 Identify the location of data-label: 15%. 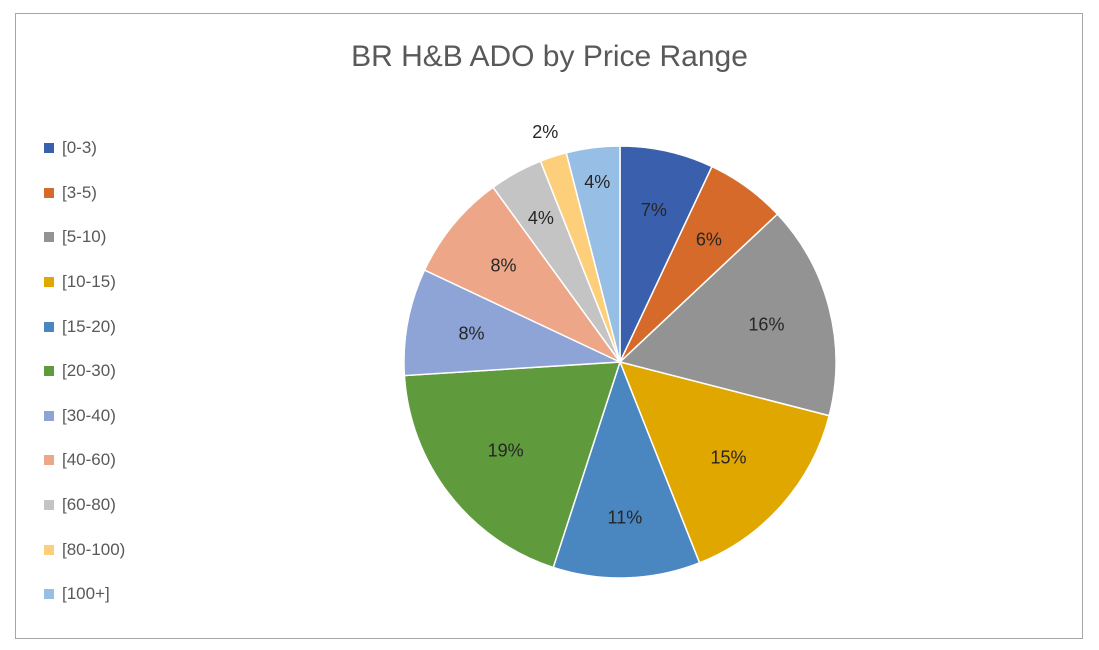
(729, 458).